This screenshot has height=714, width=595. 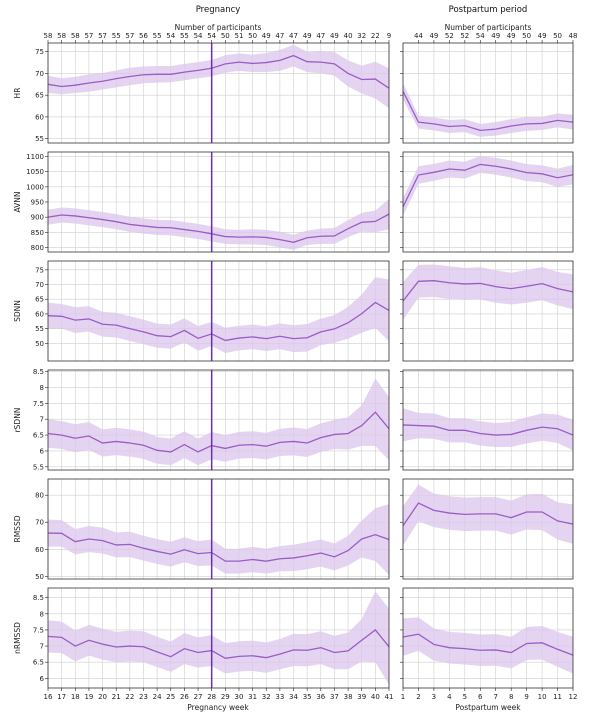 I want to click on post-panel-sdnn, so click(x=487, y=311).